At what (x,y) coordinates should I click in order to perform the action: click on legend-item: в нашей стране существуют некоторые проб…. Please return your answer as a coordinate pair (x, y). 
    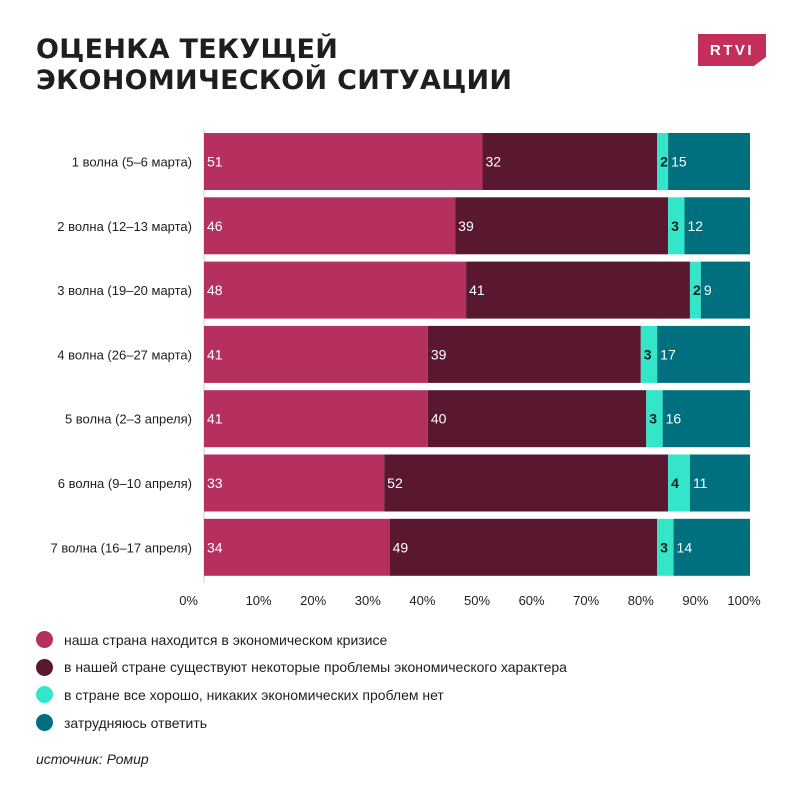
    Looking at the image, I should click on (301, 668).